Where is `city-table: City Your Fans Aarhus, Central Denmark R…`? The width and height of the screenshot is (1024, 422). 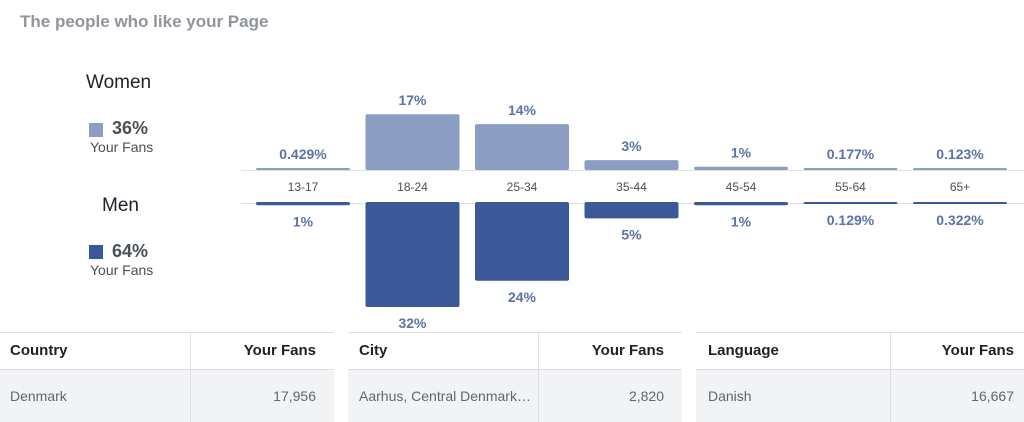
city-table: City Your Fans Aarhus, Central Denmark R… is located at coordinates (515, 377).